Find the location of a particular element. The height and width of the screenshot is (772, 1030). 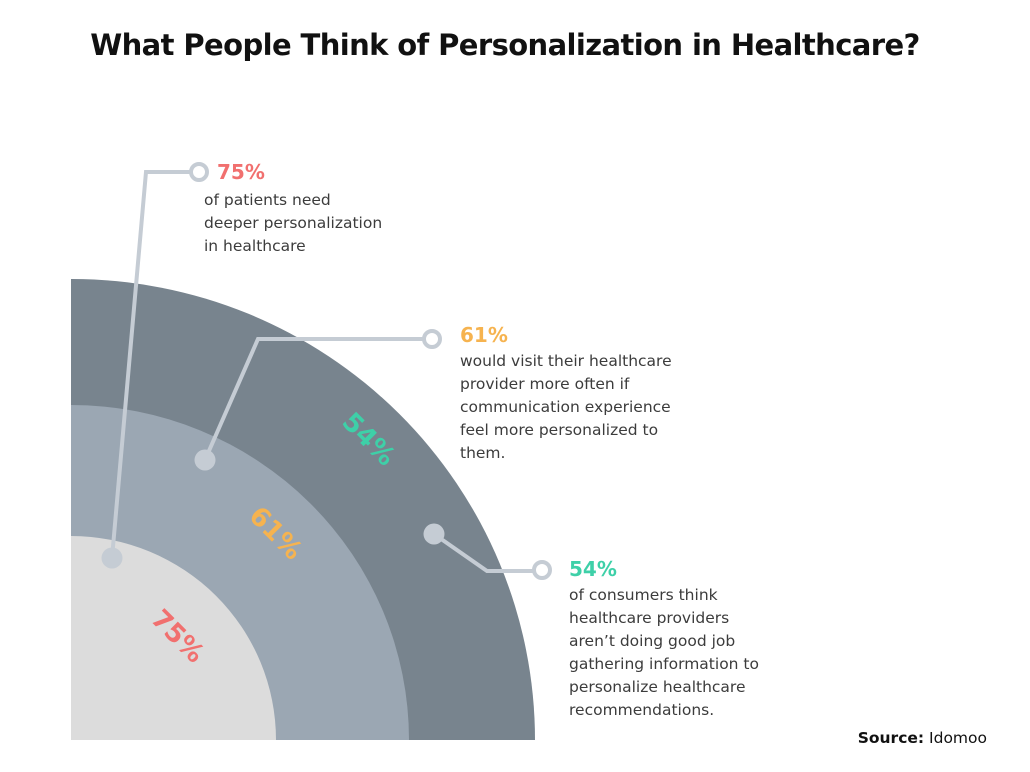

source-note: Source: Idomoo is located at coordinates (922, 738).